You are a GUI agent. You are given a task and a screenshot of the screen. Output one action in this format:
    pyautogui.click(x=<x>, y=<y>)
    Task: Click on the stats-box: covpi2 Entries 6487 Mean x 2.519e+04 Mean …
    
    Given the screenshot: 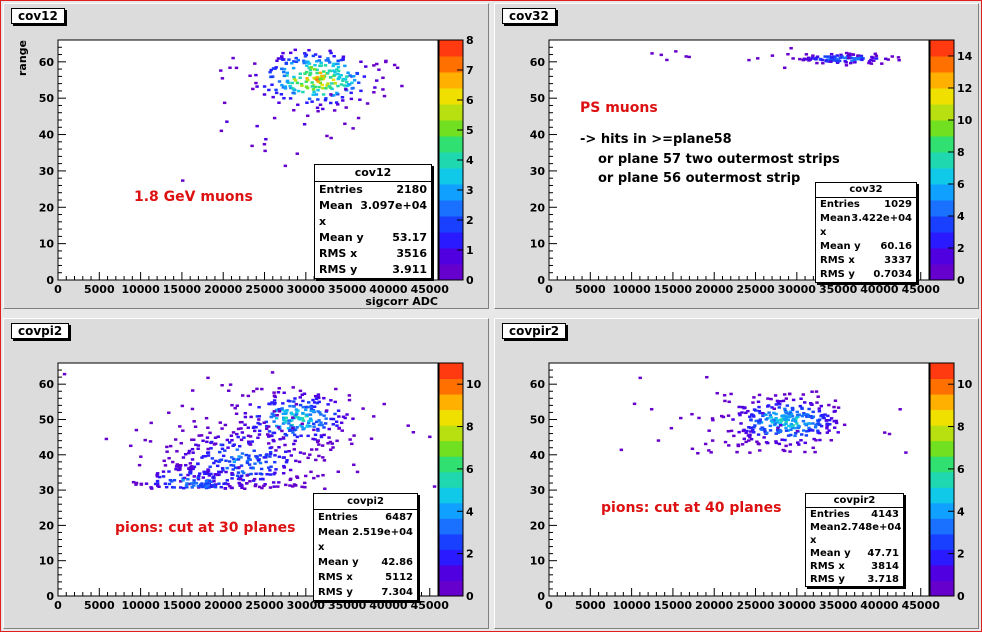 What is the action you would take?
    pyautogui.click(x=365, y=547)
    